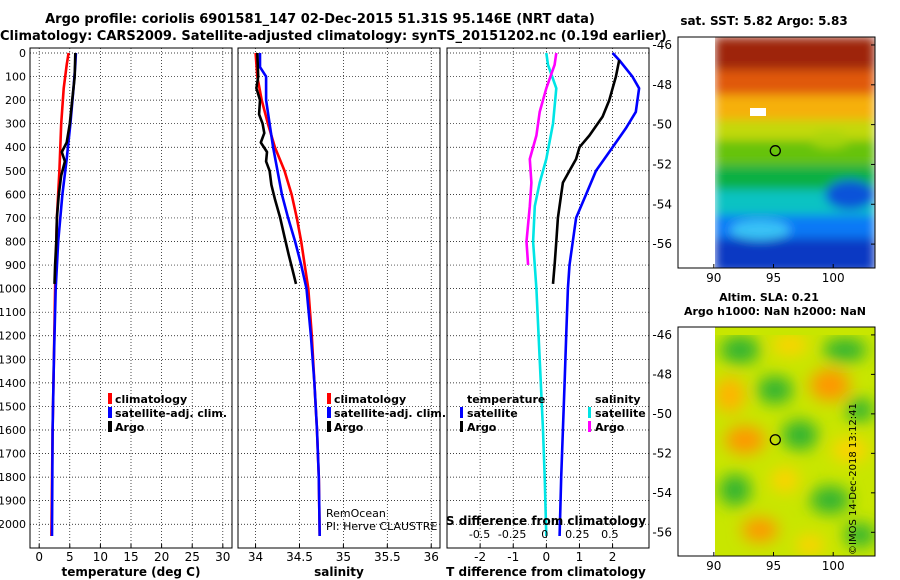 The image size is (900, 580). I want to click on x-tick-label: 5, so click(70, 557).